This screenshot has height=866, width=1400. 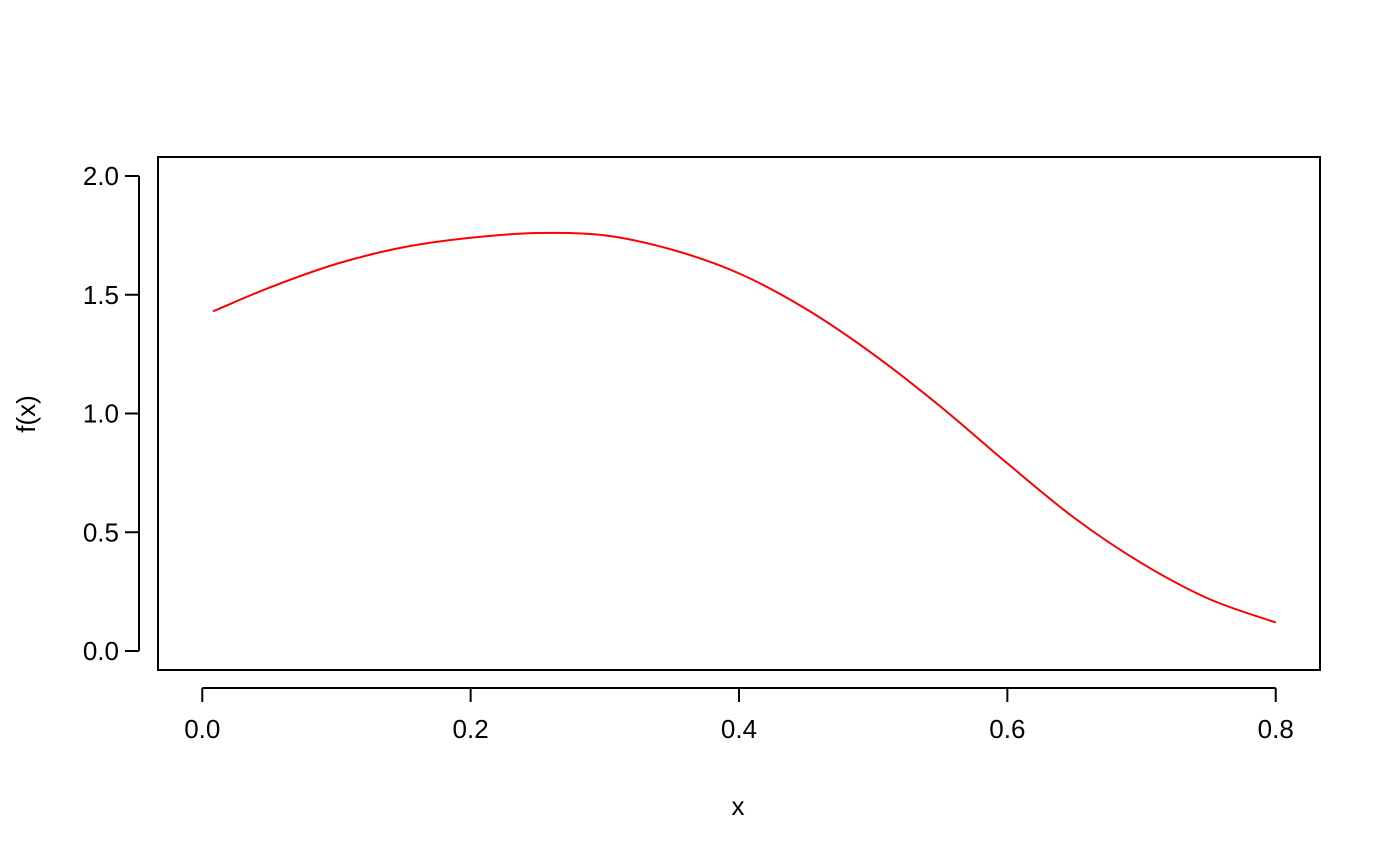 What do you see at coordinates (202, 729) in the screenshot?
I see `x-tick-label: 0.0` at bounding box center [202, 729].